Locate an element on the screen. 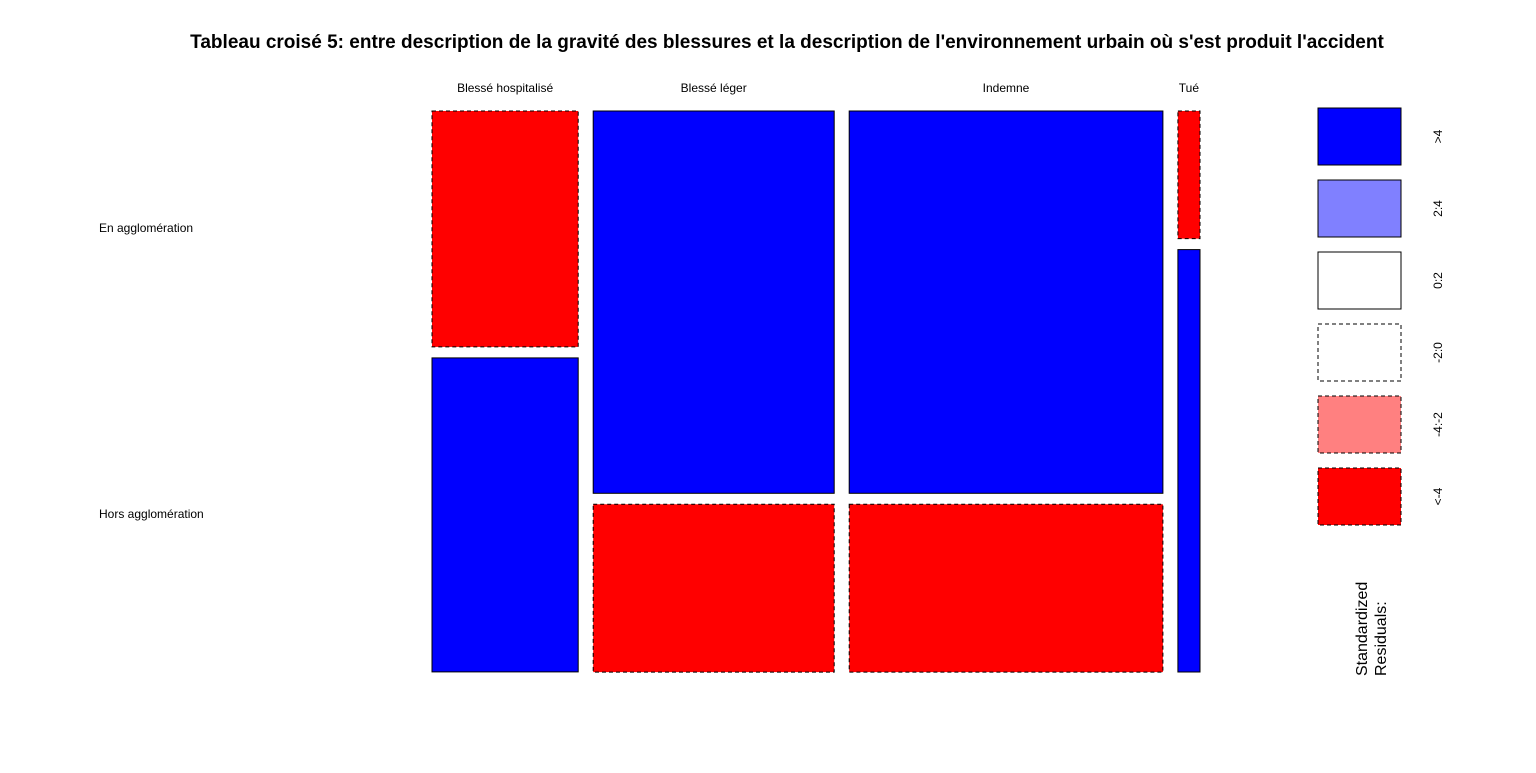 Image resolution: width=1536 pixels, height=773 pixels. tile-indemne-en-agglomeration is located at coordinates (1006, 302).